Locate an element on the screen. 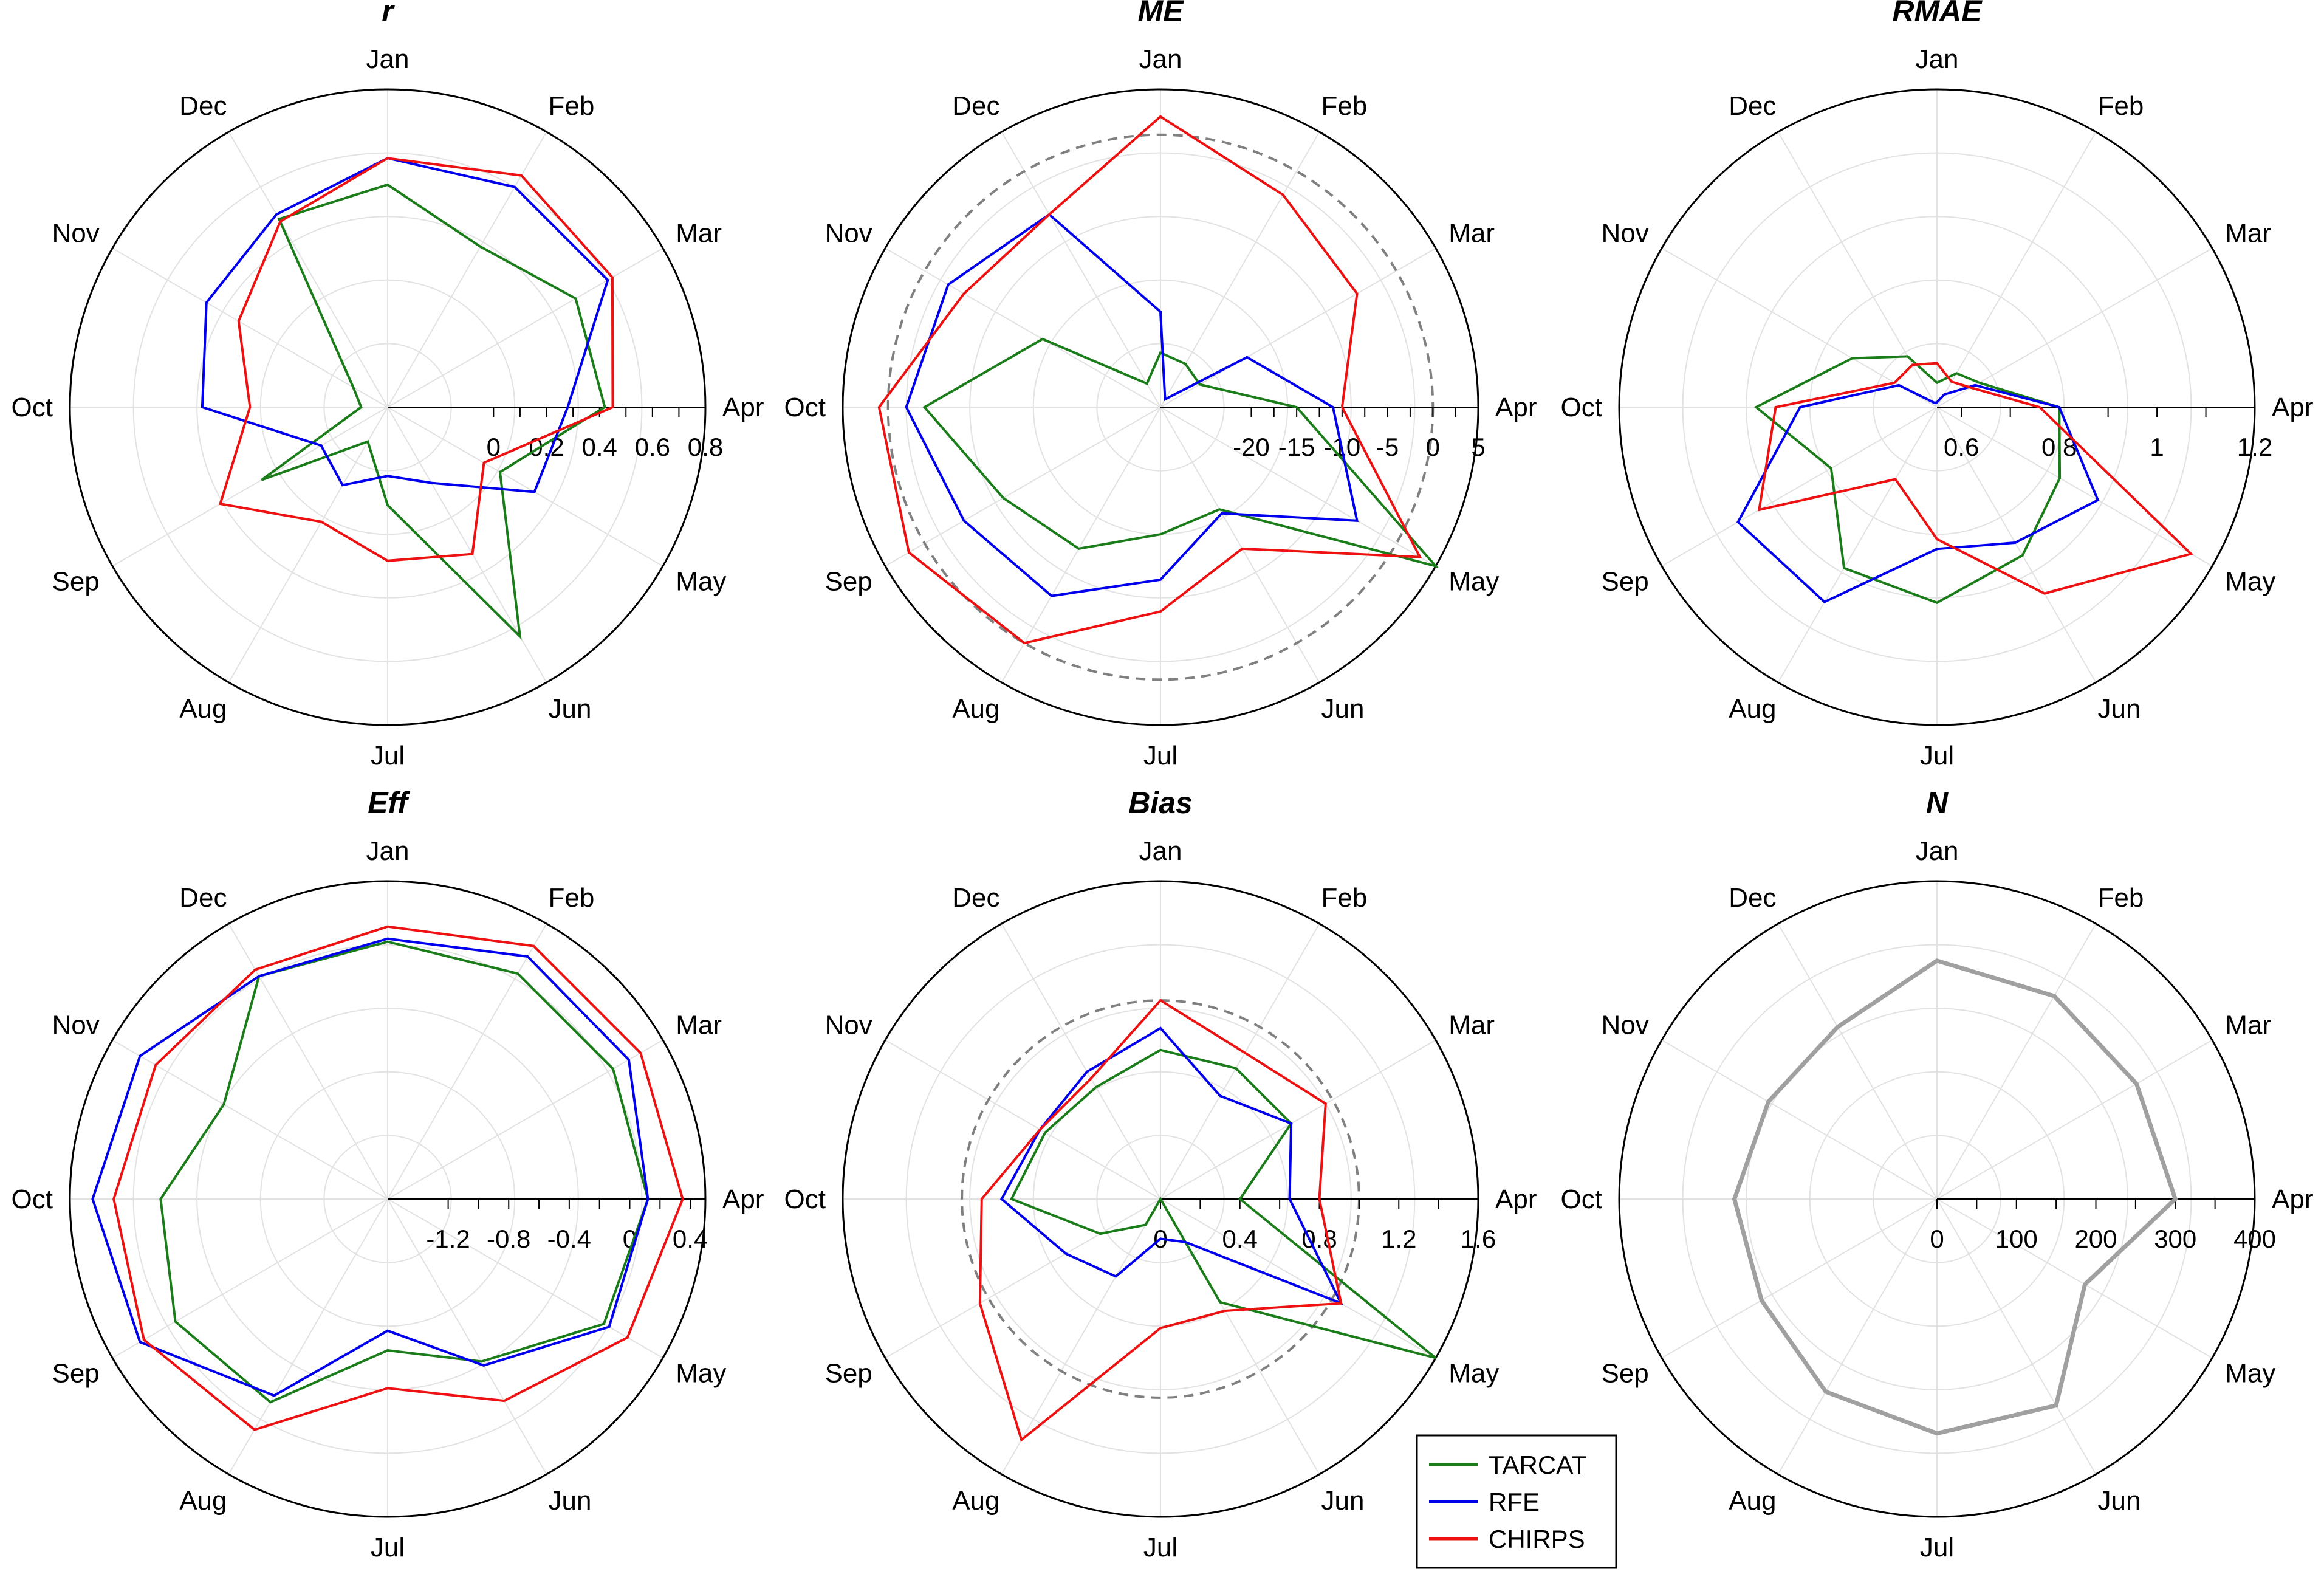 The height and width of the screenshot is (1577, 2324). panel-title: Eff is located at coordinates (389, 803).